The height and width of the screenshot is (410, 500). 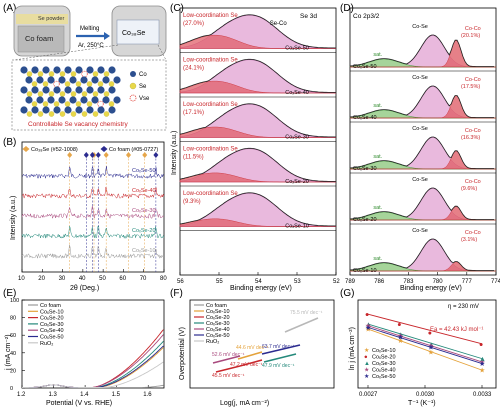 What do you see at coordinates (216, 306) in the screenshot?
I see `legend-label-f: Co foam` at bounding box center [216, 306].